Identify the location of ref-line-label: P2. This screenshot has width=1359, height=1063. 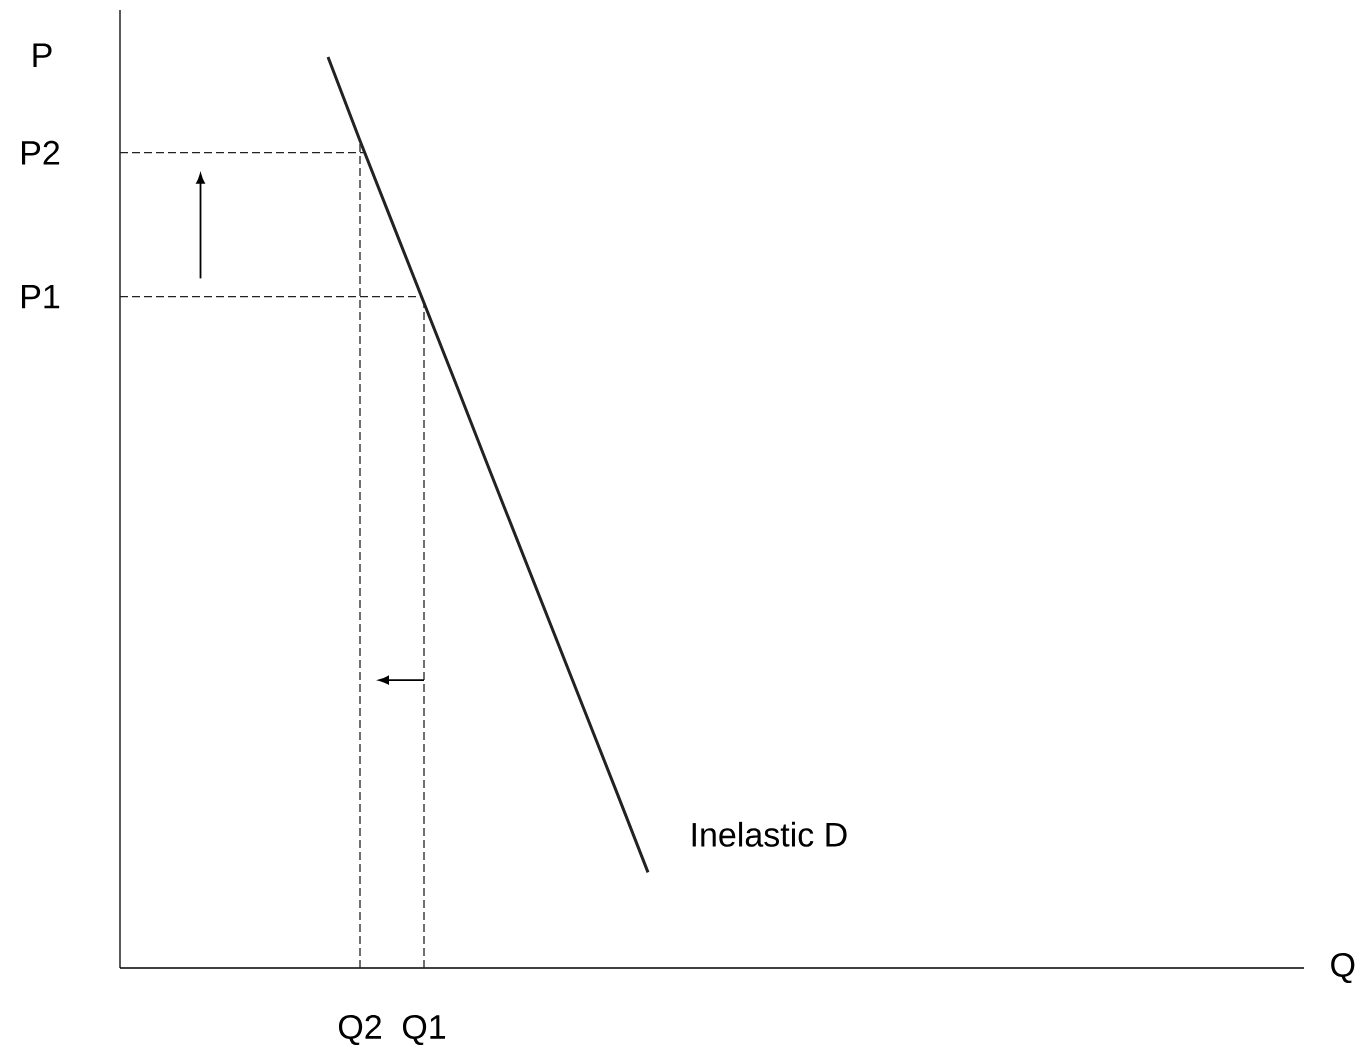
(41, 152).